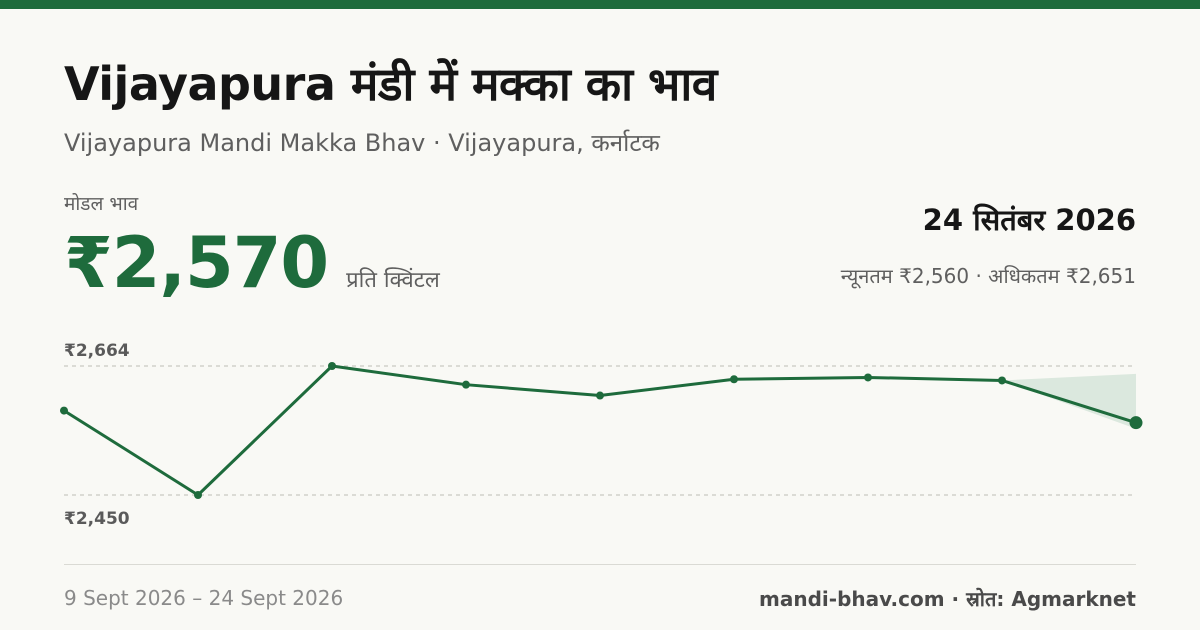 This screenshot has width=1200, height=630. Describe the element at coordinates (393, 280) in the screenshot. I see `price-unit: प्रति क्विंटल` at that location.